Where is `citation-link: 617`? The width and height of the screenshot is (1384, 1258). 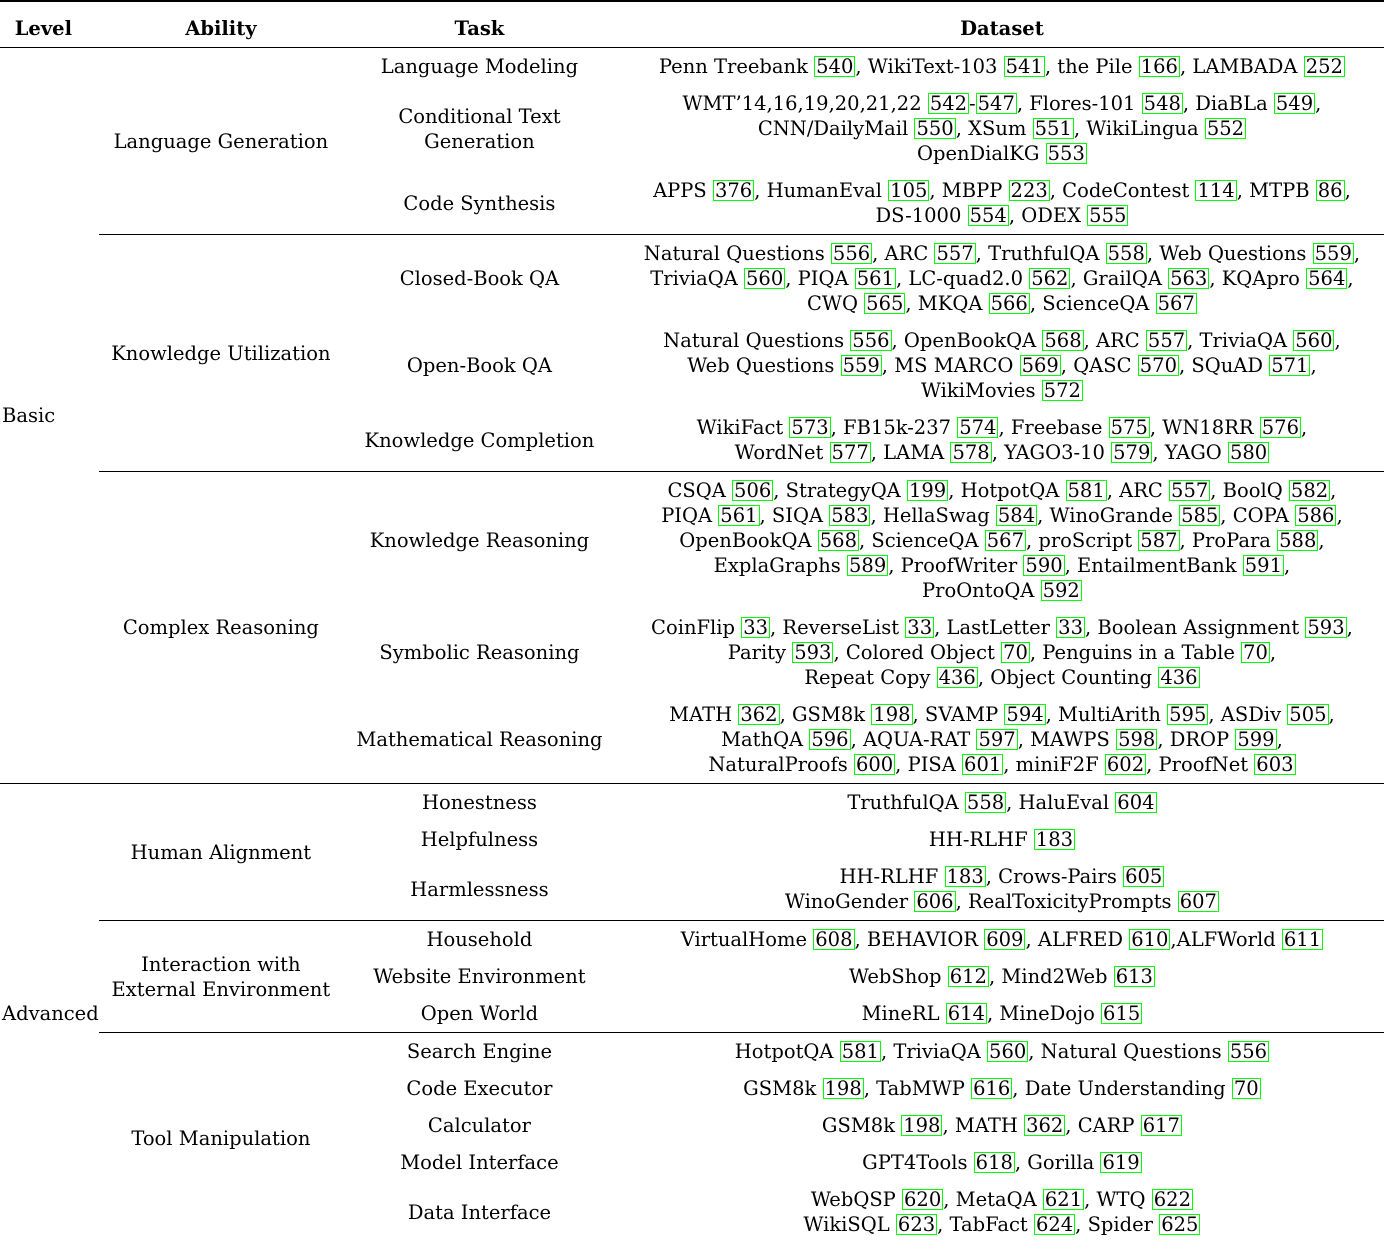 citation-link: 617 is located at coordinates (1161, 1125).